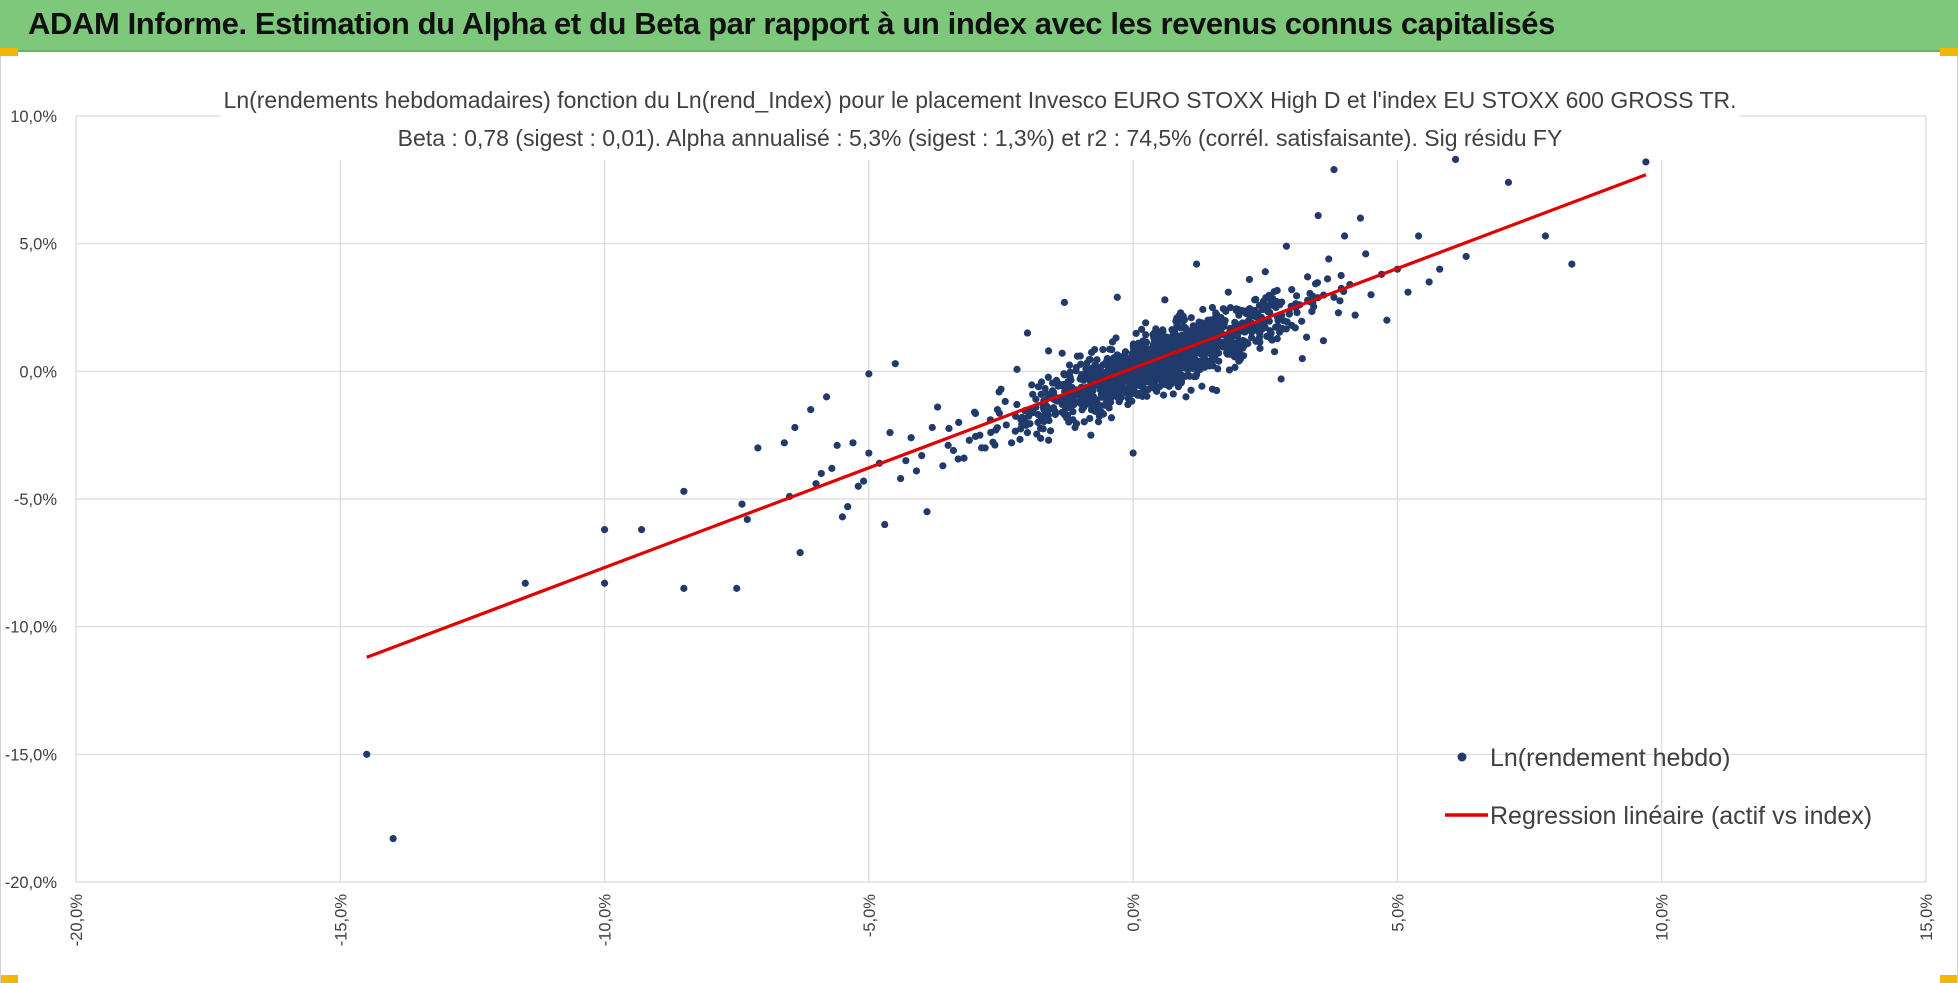 The image size is (1958, 983). What do you see at coordinates (606, 920) in the screenshot?
I see `x-tick-label: -10,0%` at bounding box center [606, 920].